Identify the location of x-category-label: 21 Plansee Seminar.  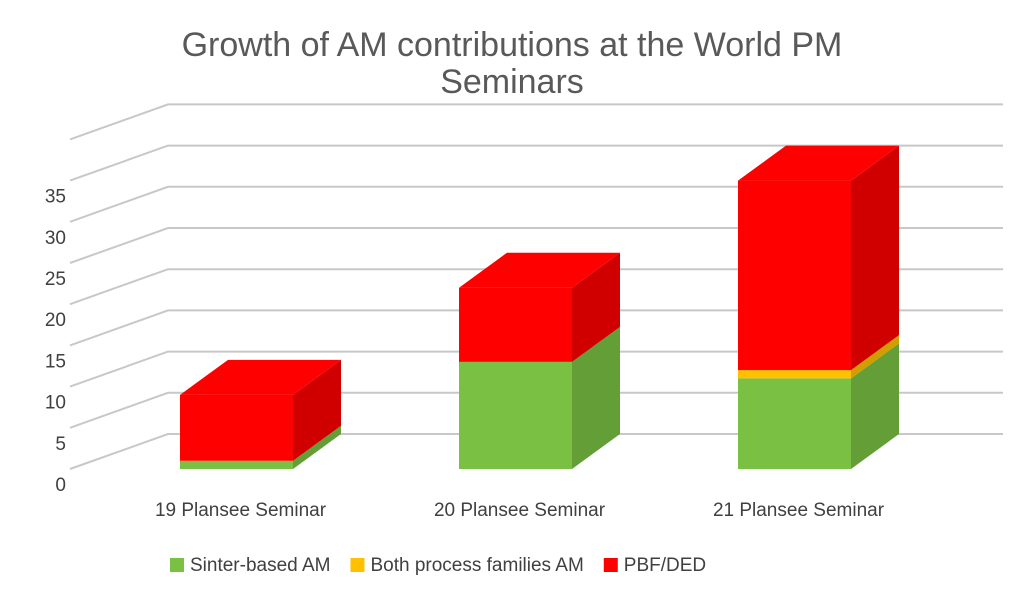
(799, 510).